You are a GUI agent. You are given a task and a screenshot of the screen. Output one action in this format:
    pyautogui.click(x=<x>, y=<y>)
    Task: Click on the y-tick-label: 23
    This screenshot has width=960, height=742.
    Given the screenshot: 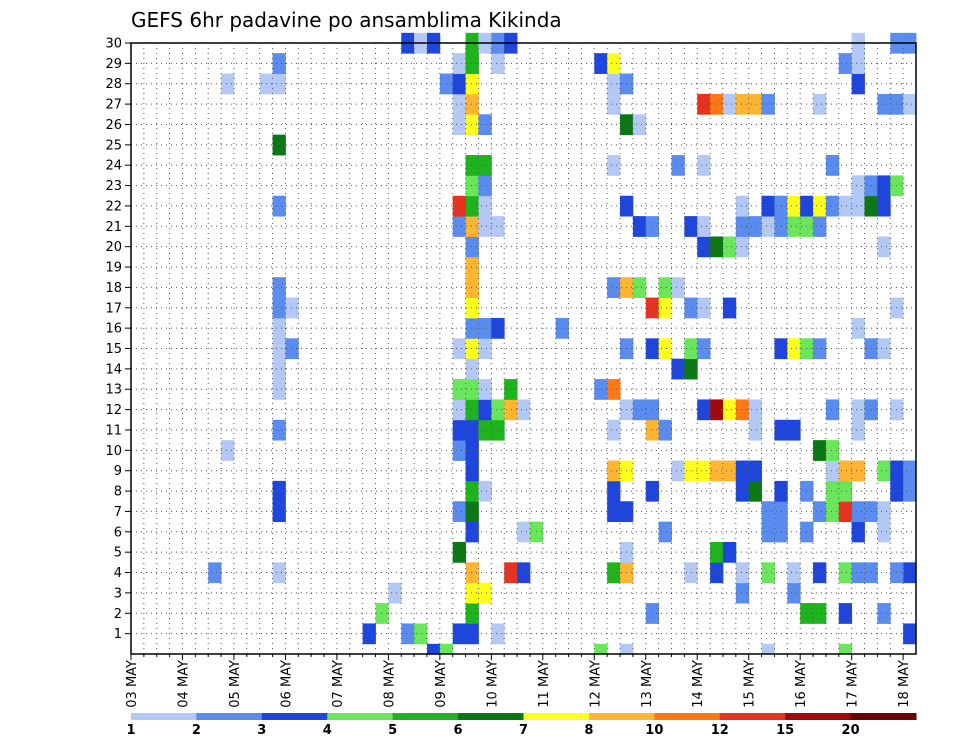 What is the action you would take?
    pyautogui.click(x=113, y=186)
    